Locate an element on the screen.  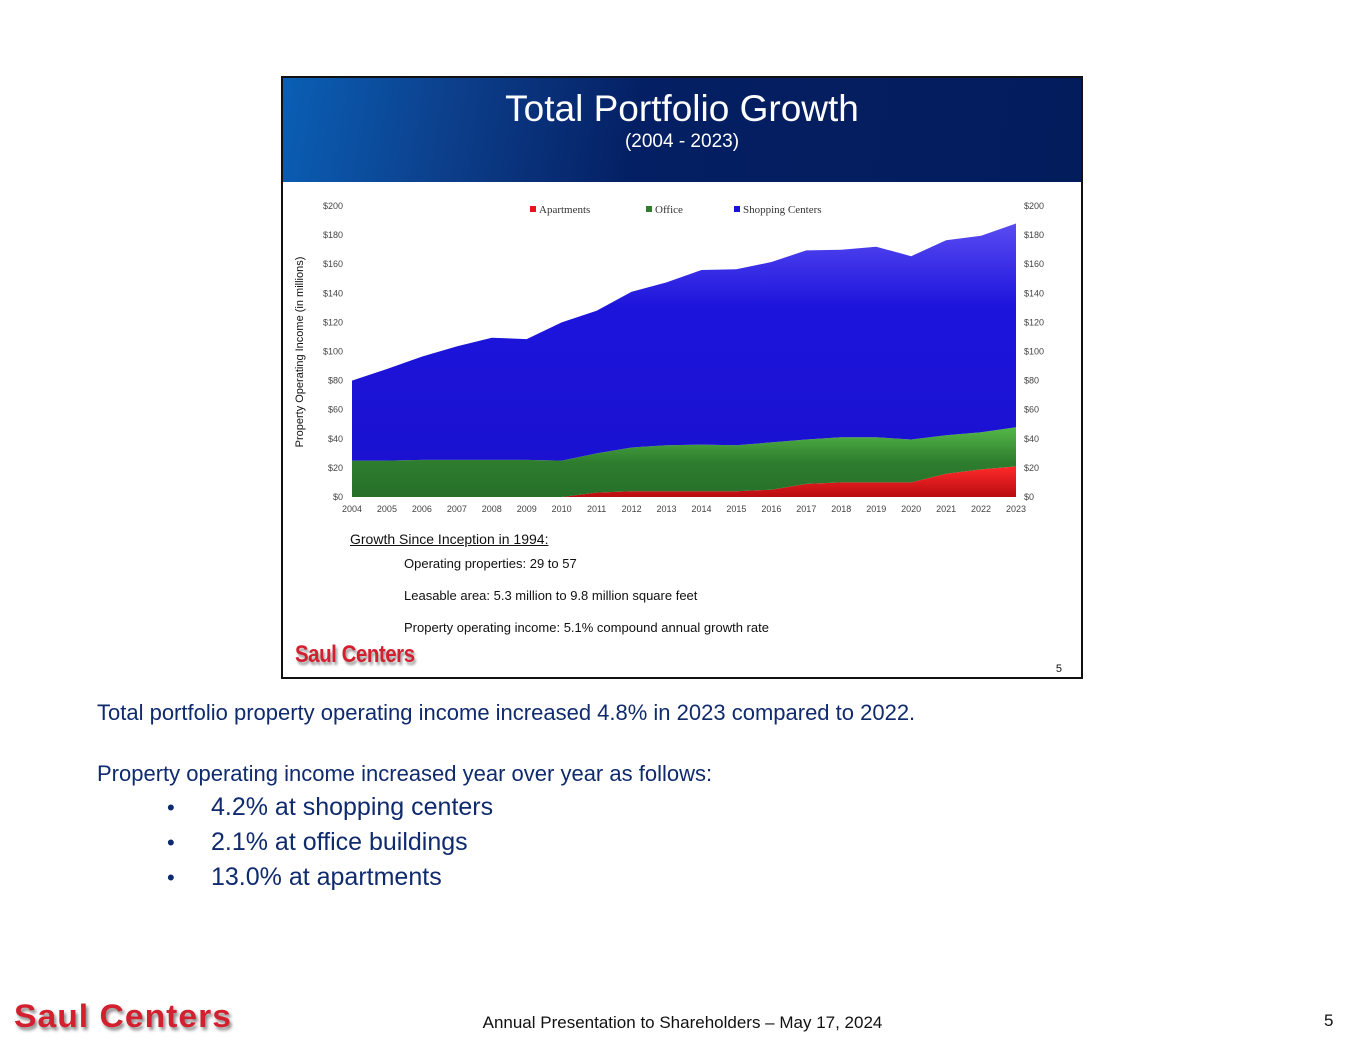
y-tick-left: $100 is located at coordinates (333, 352).